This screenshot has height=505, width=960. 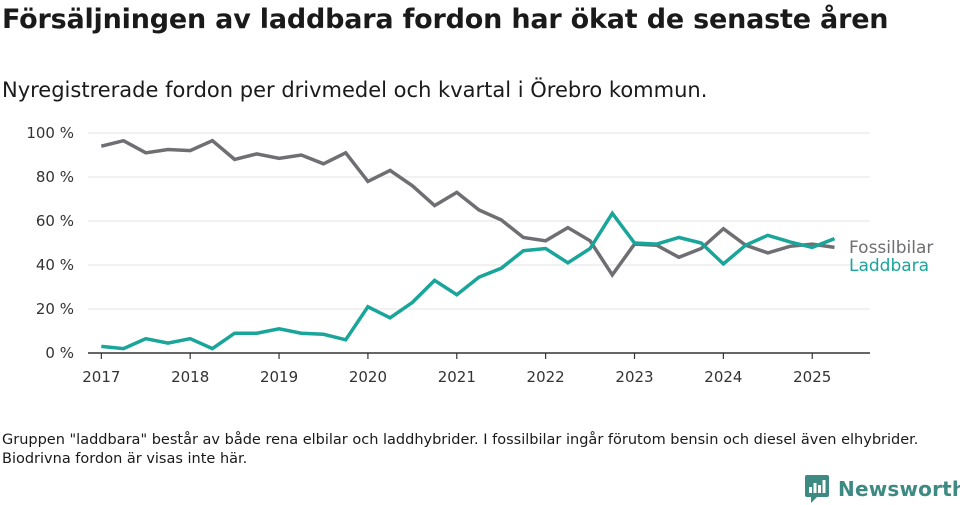 I want to click on x-tick-label: 2023, so click(x=634, y=377).